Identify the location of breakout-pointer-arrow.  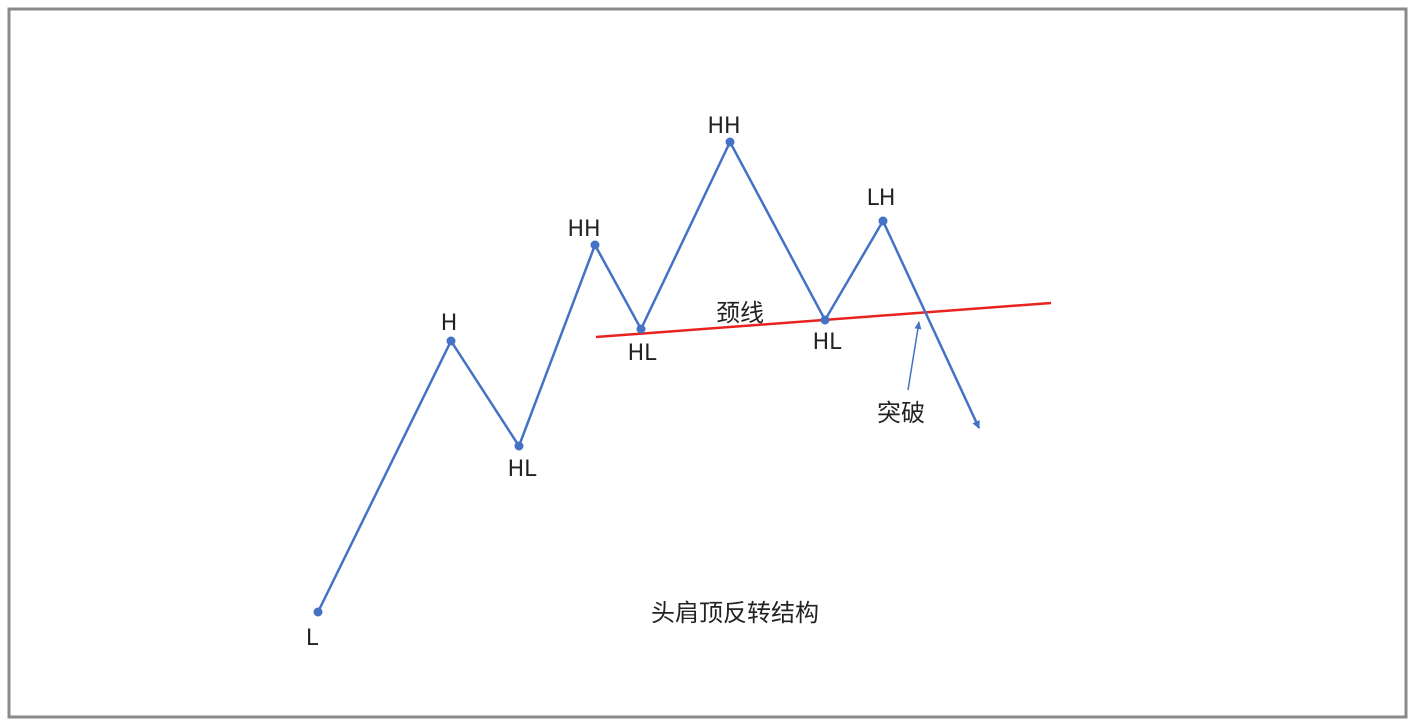
(914, 356).